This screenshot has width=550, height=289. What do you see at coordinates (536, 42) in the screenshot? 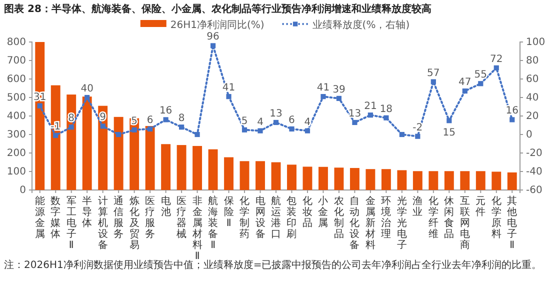
I see `y2-tick-label: 100` at bounding box center [536, 42].